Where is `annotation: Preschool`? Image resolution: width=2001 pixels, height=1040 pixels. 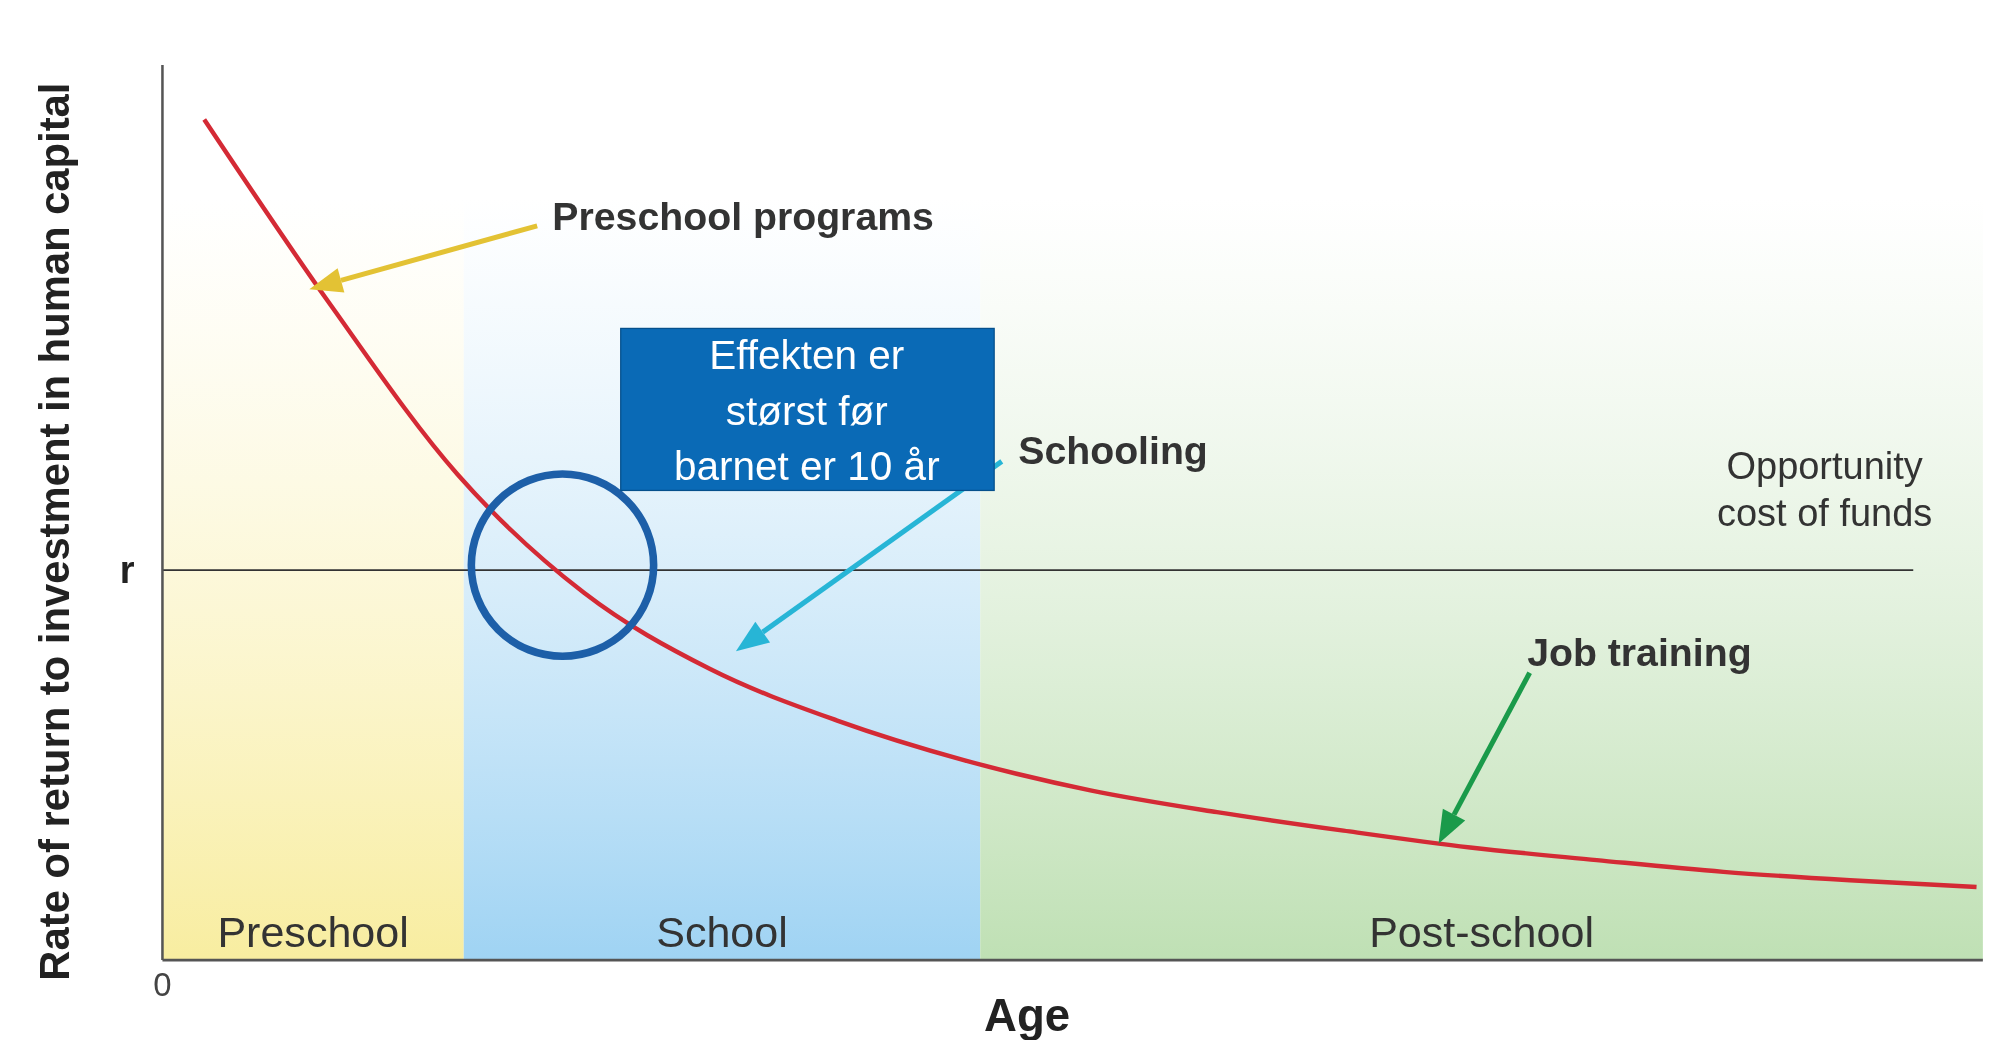 annotation: Preschool is located at coordinates (313, 932).